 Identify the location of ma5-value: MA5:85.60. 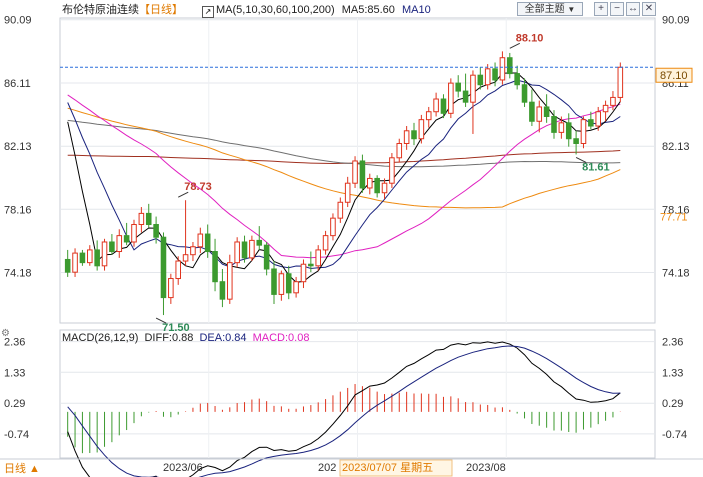
(368, 10).